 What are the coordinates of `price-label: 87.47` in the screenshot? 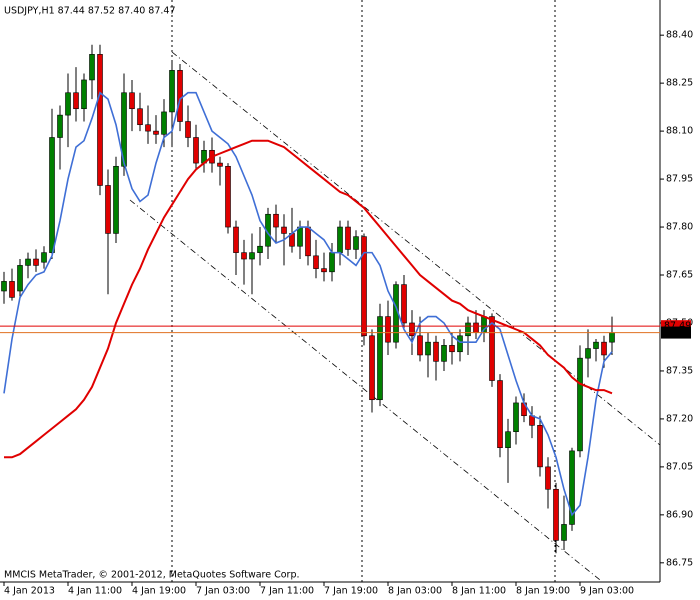 It's located at (677, 332).